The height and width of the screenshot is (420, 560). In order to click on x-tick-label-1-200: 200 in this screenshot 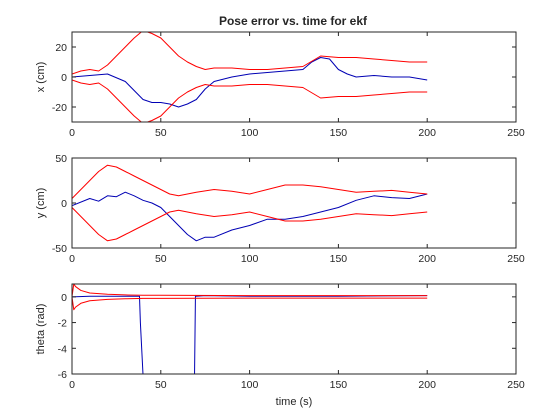, I will do `click(427, 133)`.